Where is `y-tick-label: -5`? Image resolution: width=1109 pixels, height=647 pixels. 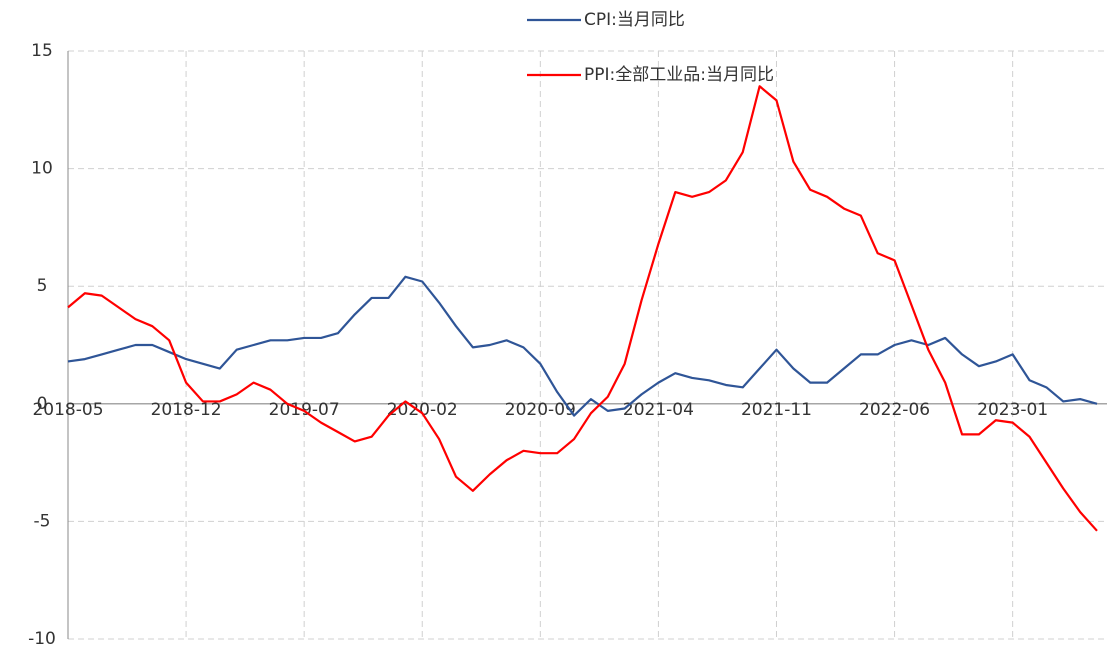 y-tick-label: -5 is located at coordinates (42, 521).